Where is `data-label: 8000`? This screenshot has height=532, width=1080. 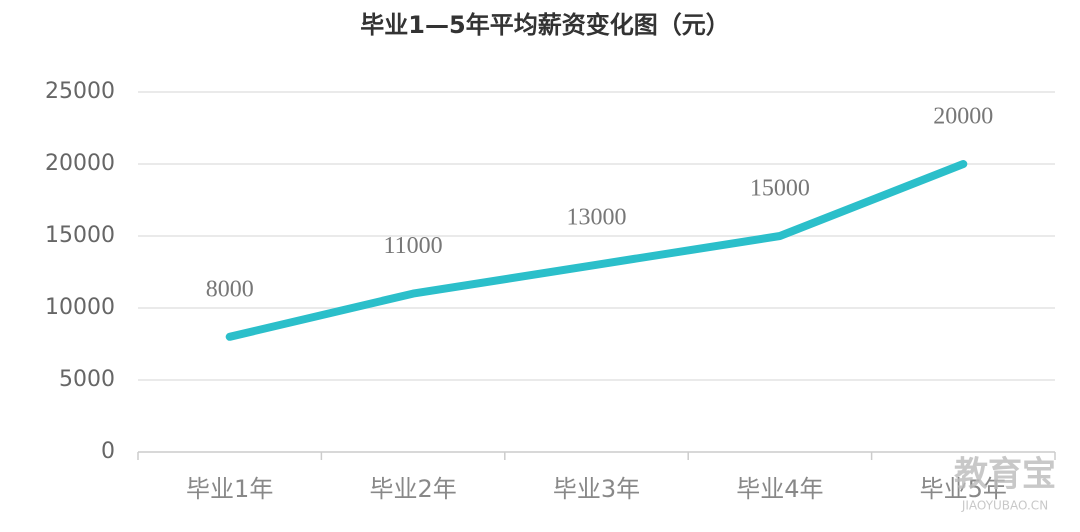
data-label: 8000 is located at coordinates (230, 289).